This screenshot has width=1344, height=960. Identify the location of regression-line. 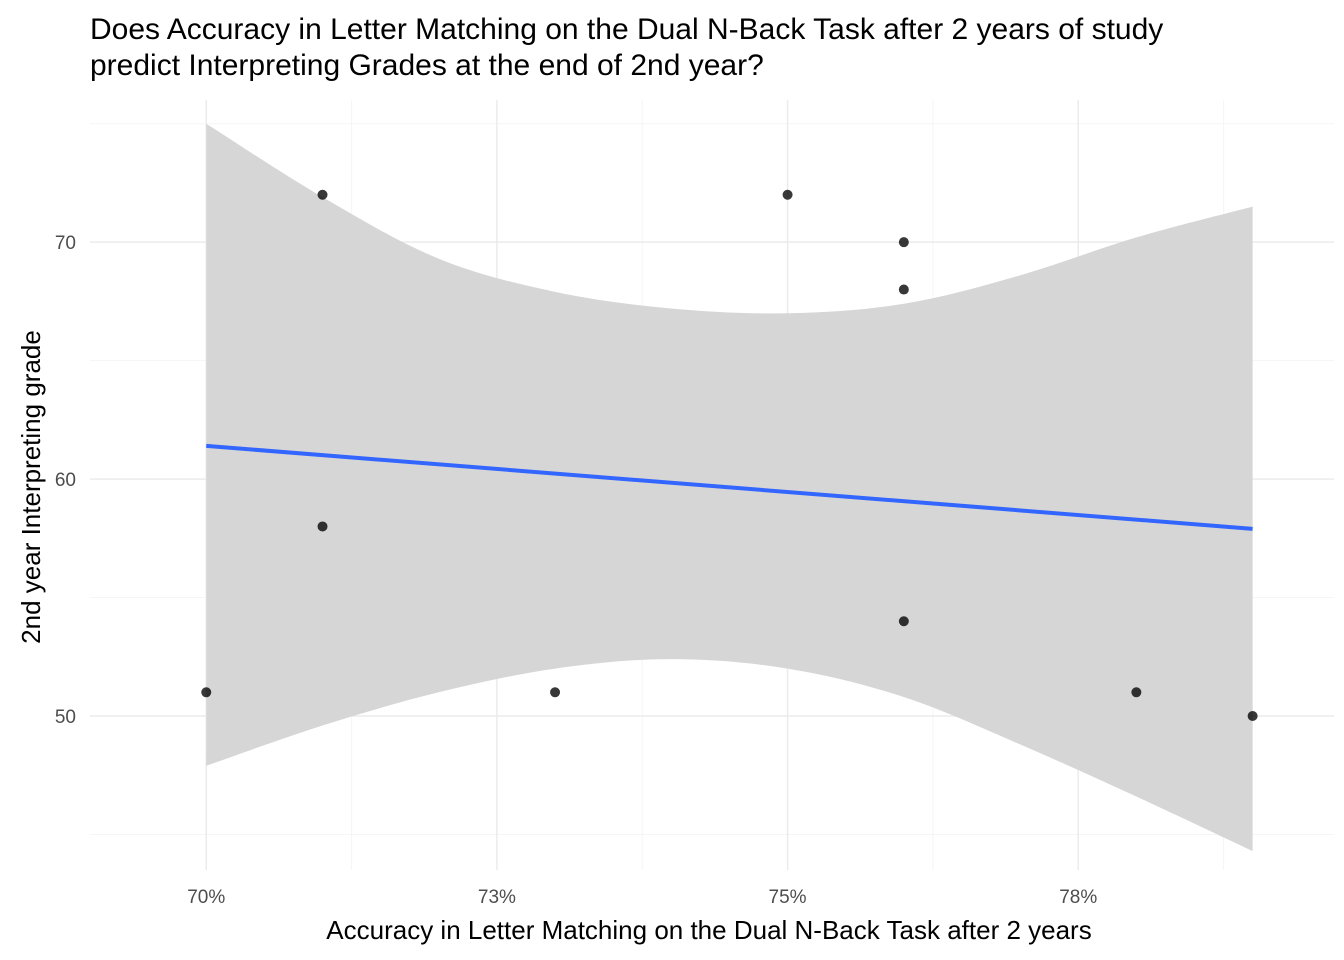
(729, 487).